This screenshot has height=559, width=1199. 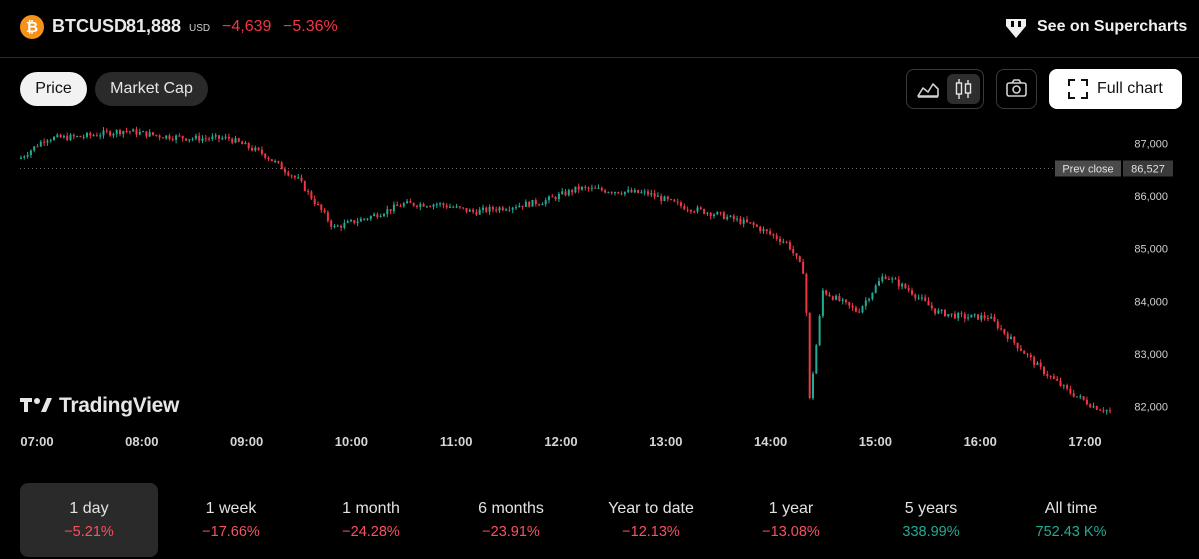 What do you see at coordinates (928, 89) in the screenshot?
I see `area-style-button` at bounding box center [928, 89].